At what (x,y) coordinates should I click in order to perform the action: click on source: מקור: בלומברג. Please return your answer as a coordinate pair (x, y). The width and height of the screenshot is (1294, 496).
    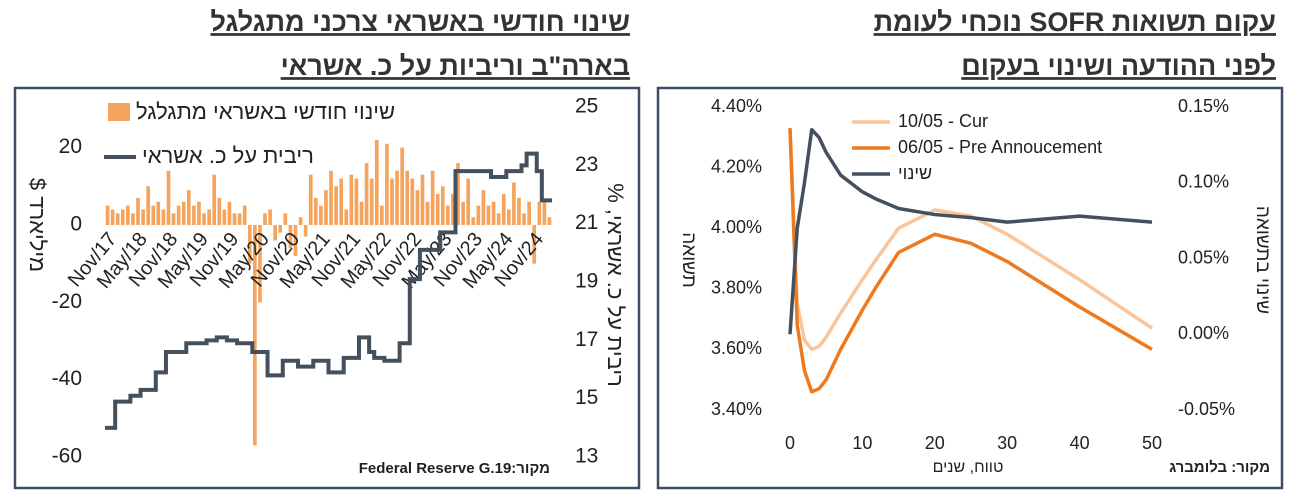
    Looking at the image, I should click on (1219, 467).